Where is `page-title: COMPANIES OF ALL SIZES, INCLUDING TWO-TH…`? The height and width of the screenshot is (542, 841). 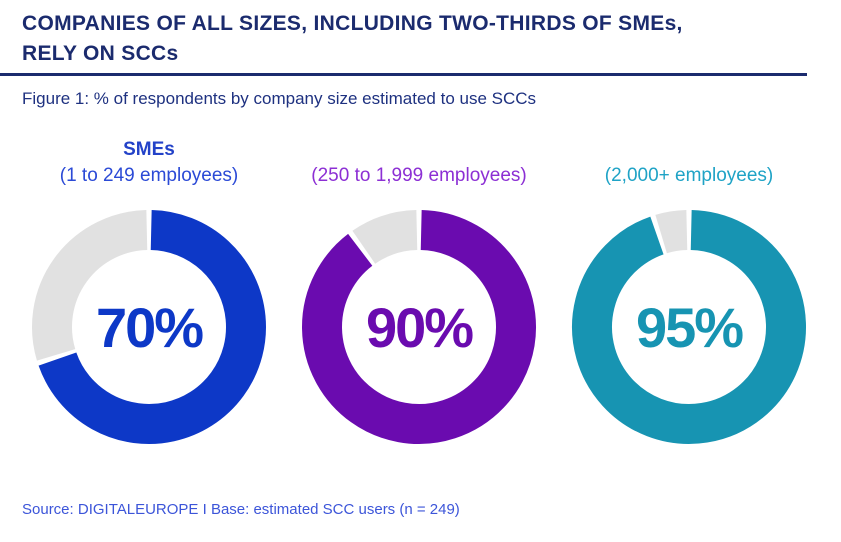 page-title: COMPANIES OF ALL SIZES, INCLUDING TWO-TH… is located at coordinates (352, 38).